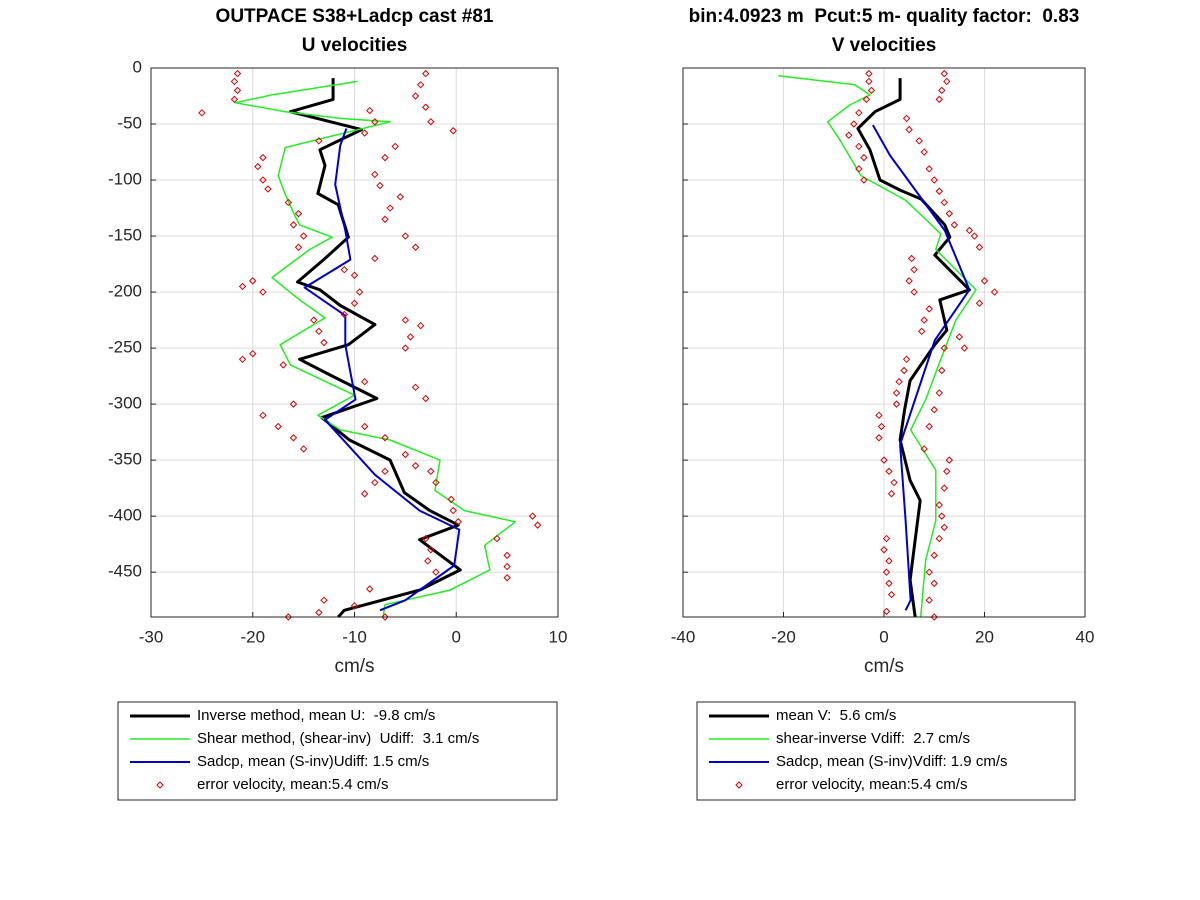 This screenshot has height=900, width=1200. What do you see at coordinates (871, 784) in the screenshot?
I see `legend-label: error velocity, mean:5.4 cm/s` at bounding box center [871, 784].